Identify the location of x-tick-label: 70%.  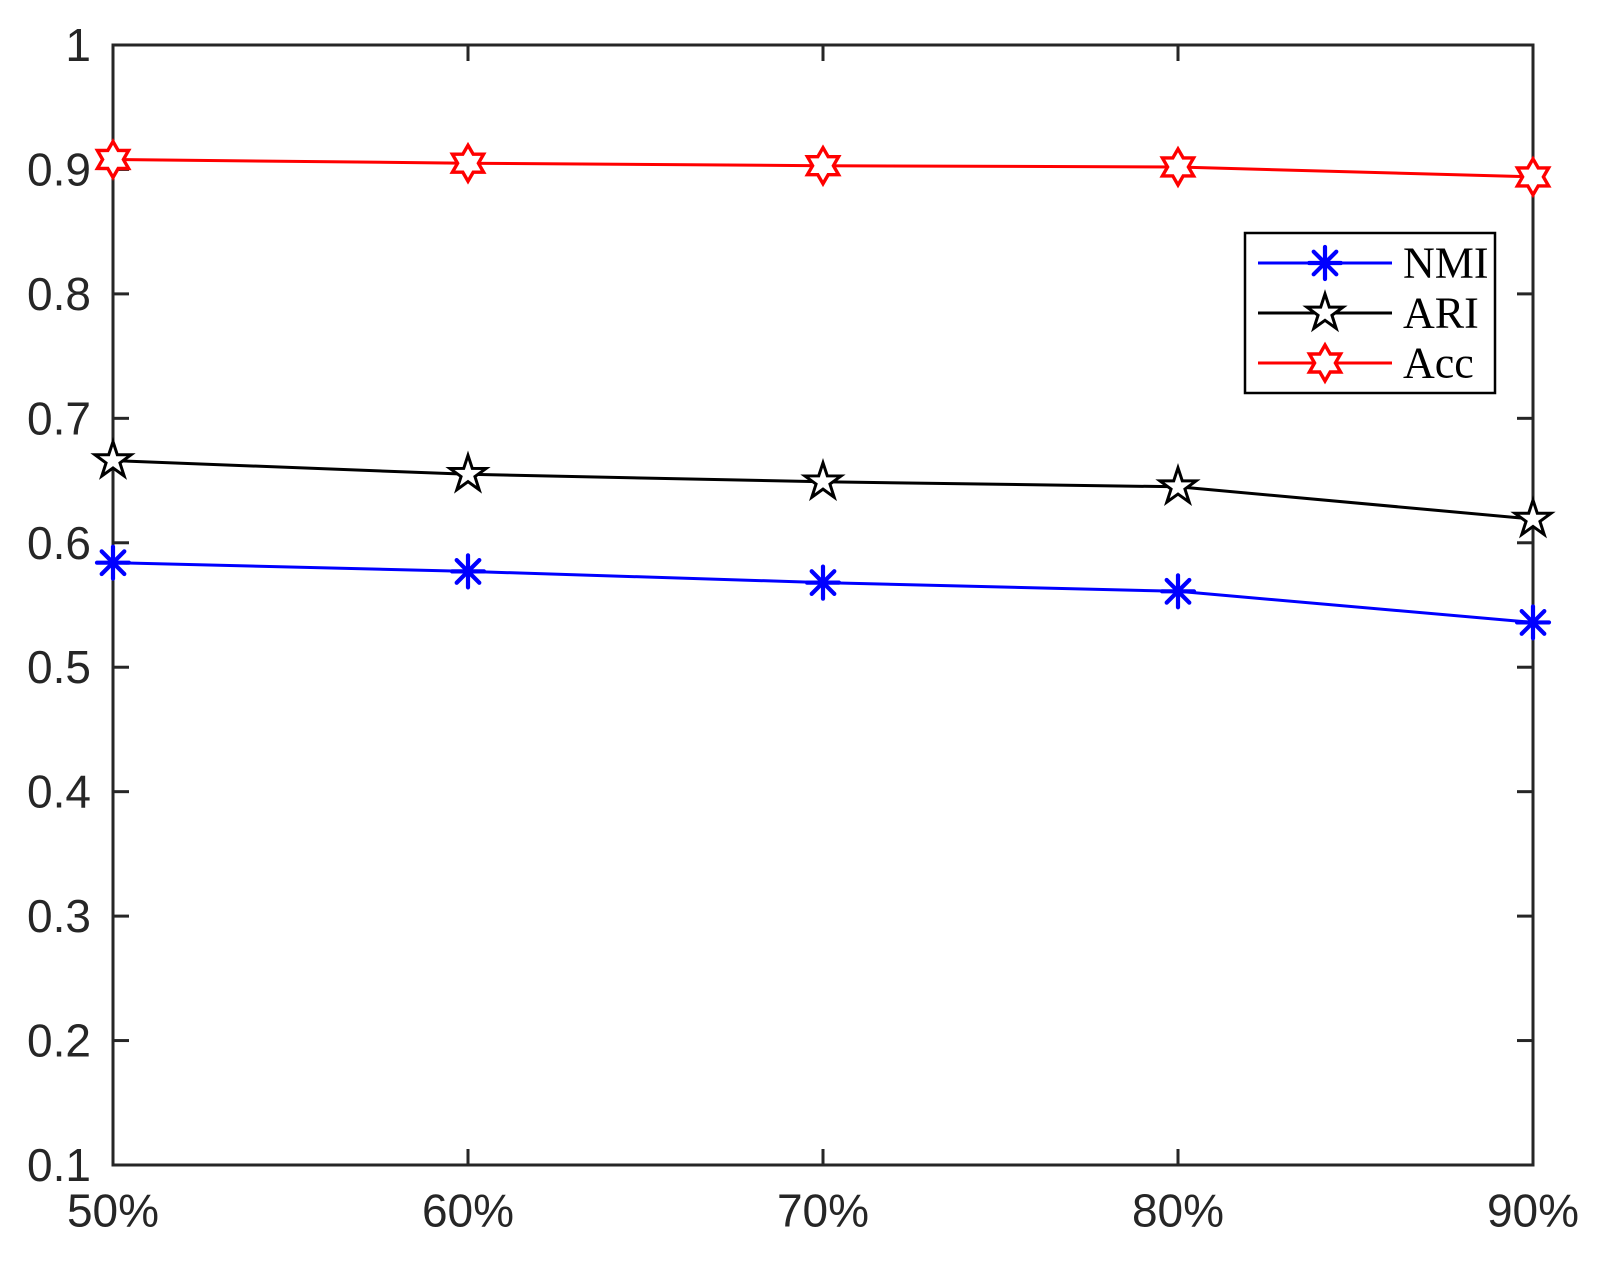
(823, 1211).